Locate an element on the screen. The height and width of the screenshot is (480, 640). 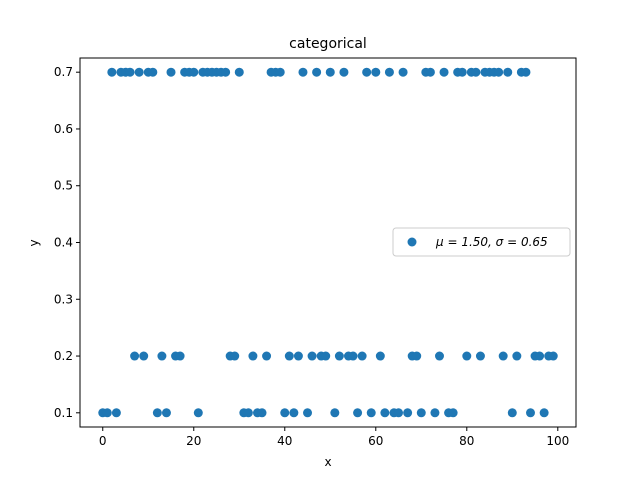
legend-box is located at coordinates (481, 242).